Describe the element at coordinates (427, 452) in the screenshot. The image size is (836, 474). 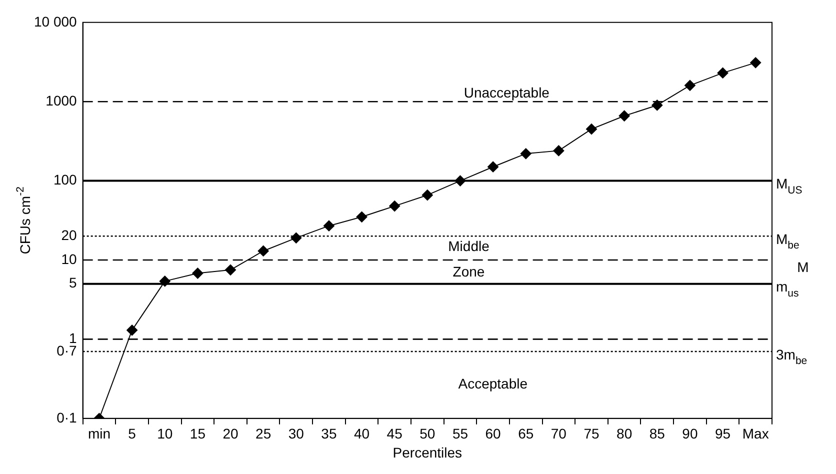
I see `x-axis-title: Percentiles` at that location.